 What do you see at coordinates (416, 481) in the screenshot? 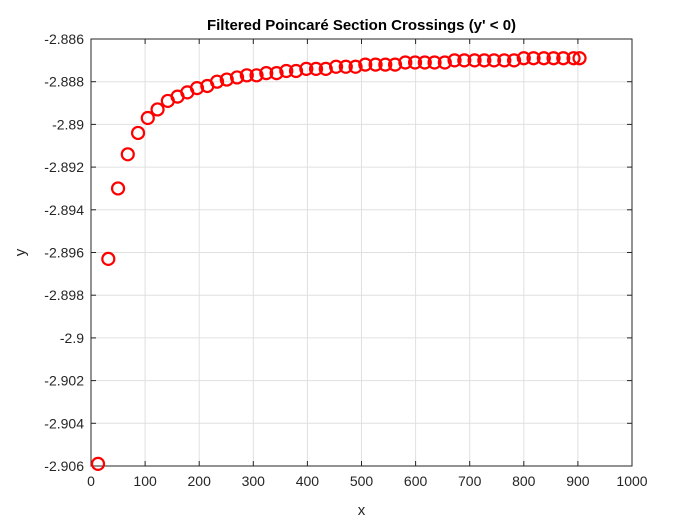
I see `x-tick-label: 600` at bounding box center [416, 481].